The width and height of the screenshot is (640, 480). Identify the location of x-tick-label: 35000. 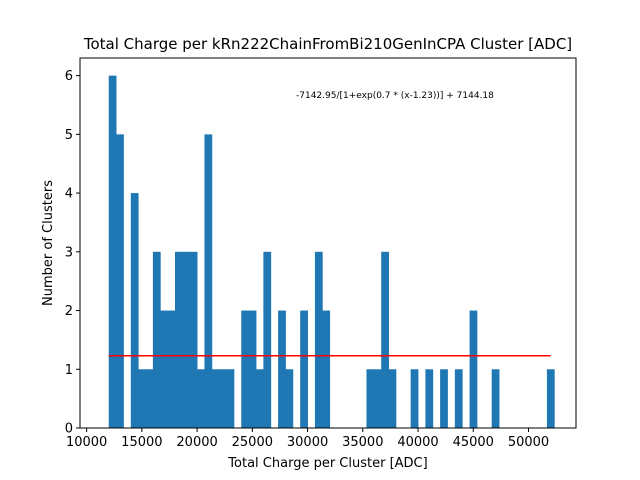
(362, 442).